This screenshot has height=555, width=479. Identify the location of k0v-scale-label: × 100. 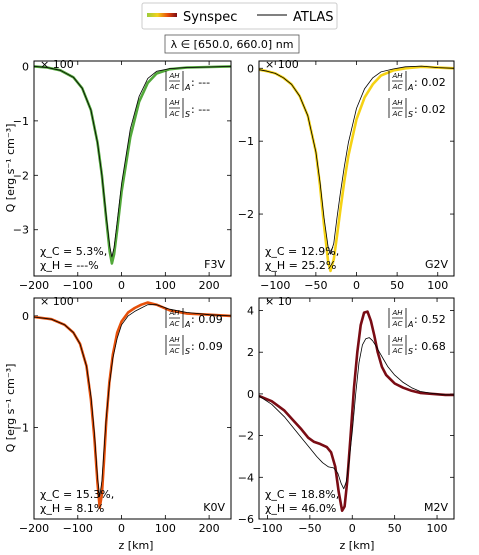
(57, 301).